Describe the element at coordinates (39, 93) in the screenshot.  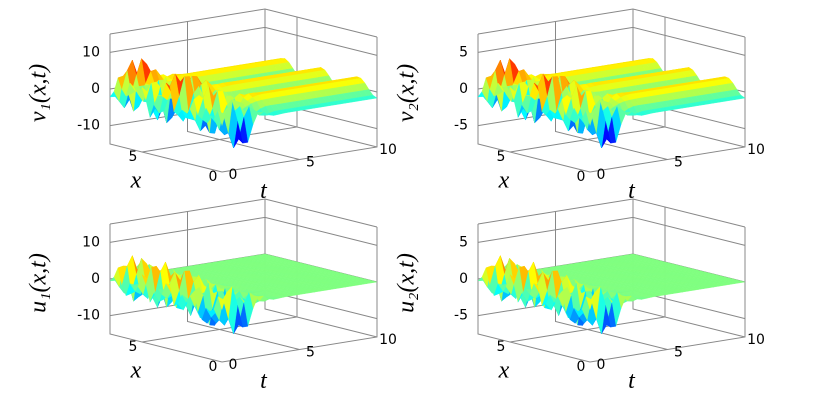
I see `z-axis-label: v₁(x,t)` at that location.